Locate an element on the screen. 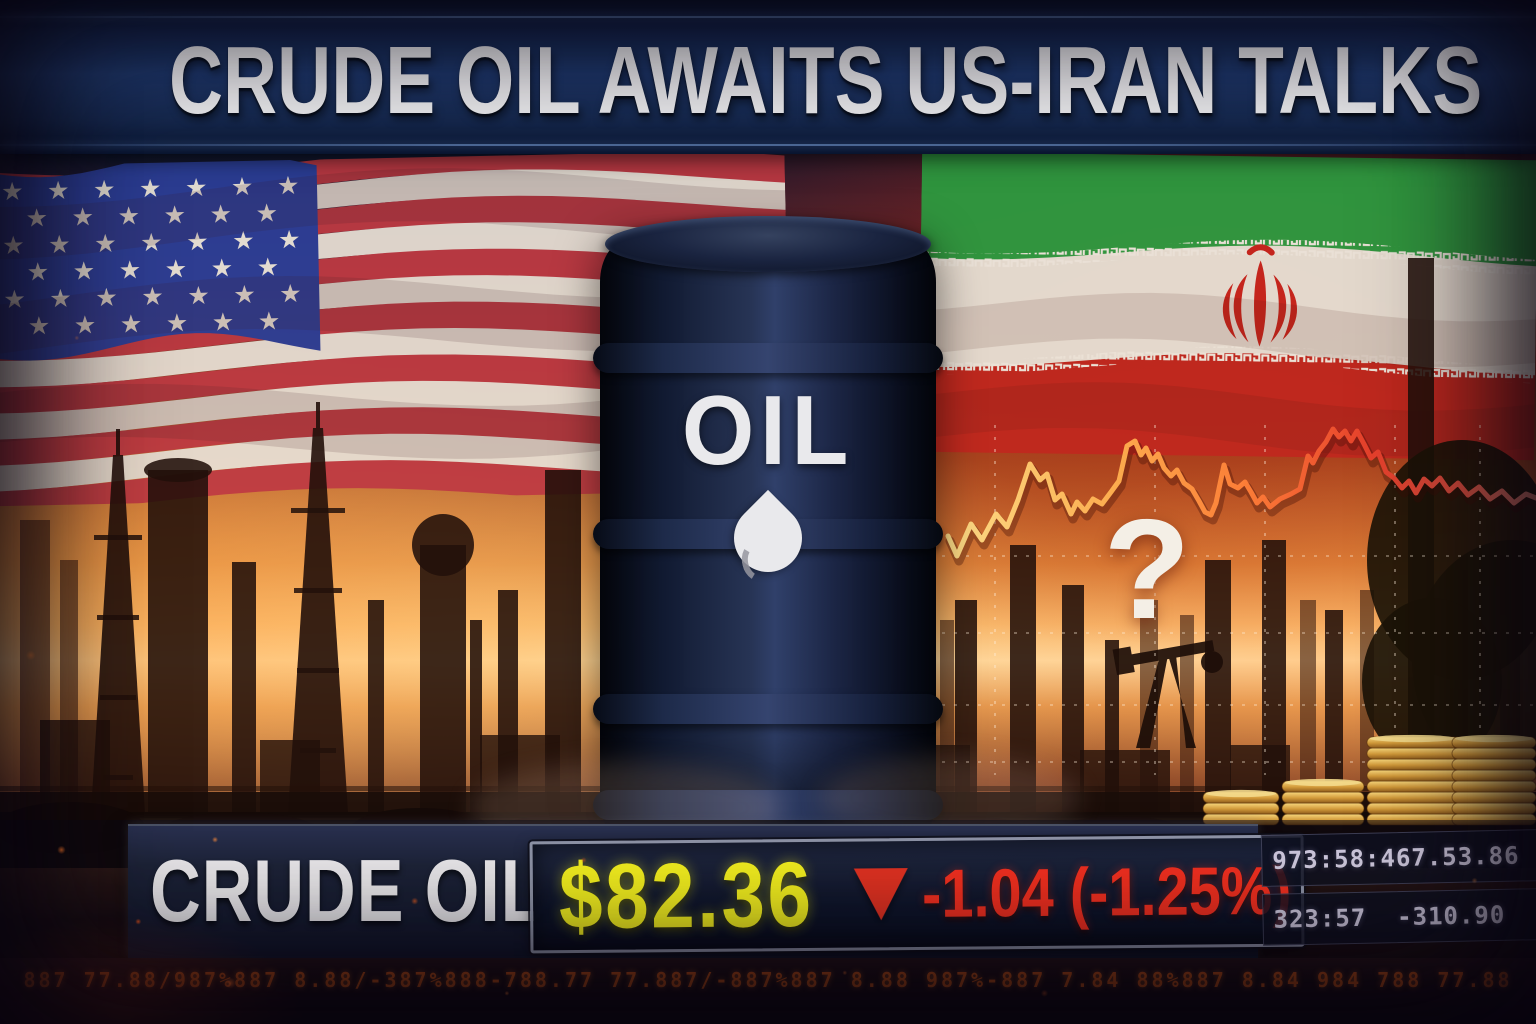  readout-row: 973:58:467.53.86 is located at coordinates (1398, 858).